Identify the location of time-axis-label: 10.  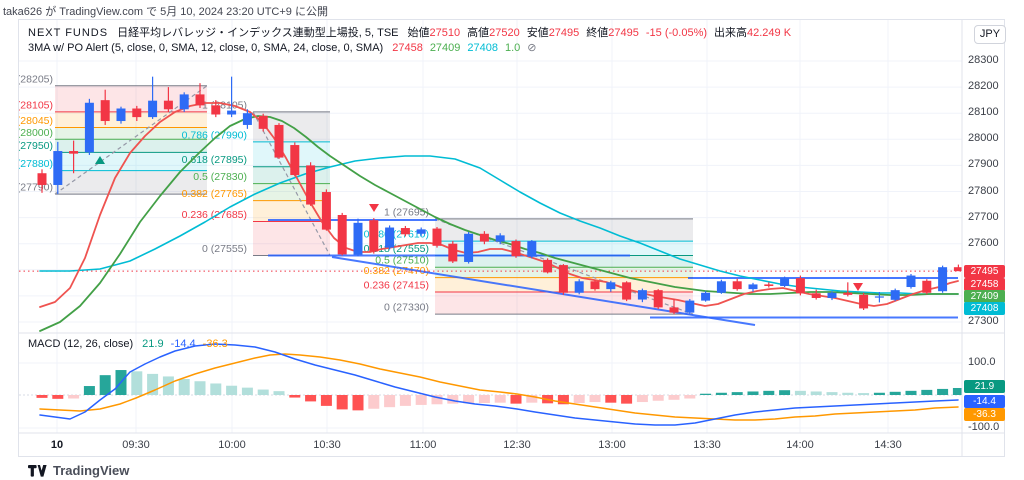
(57, 445).